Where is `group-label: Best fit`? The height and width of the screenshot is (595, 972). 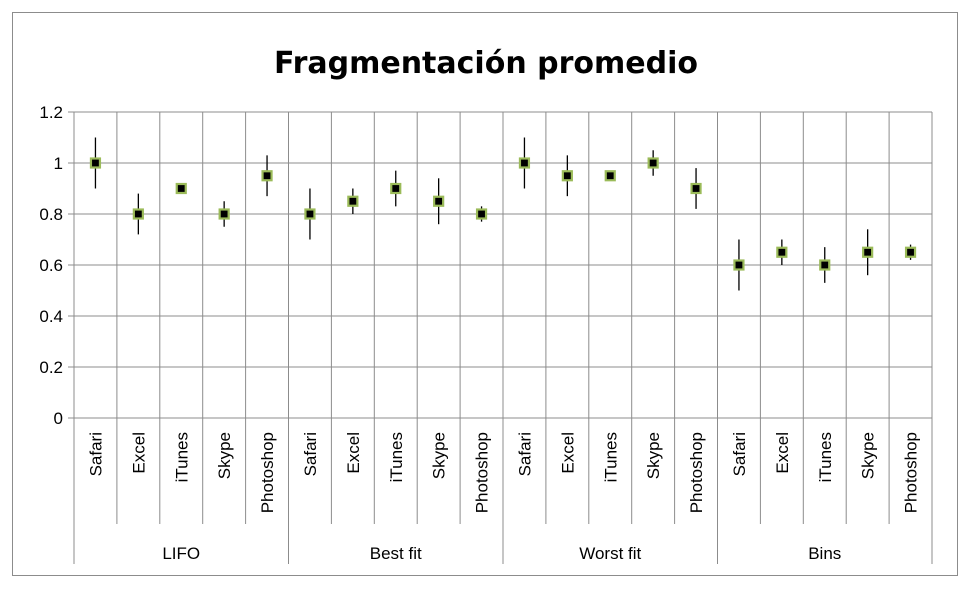 group-label: Best fit is located at coordinates (396, 553).